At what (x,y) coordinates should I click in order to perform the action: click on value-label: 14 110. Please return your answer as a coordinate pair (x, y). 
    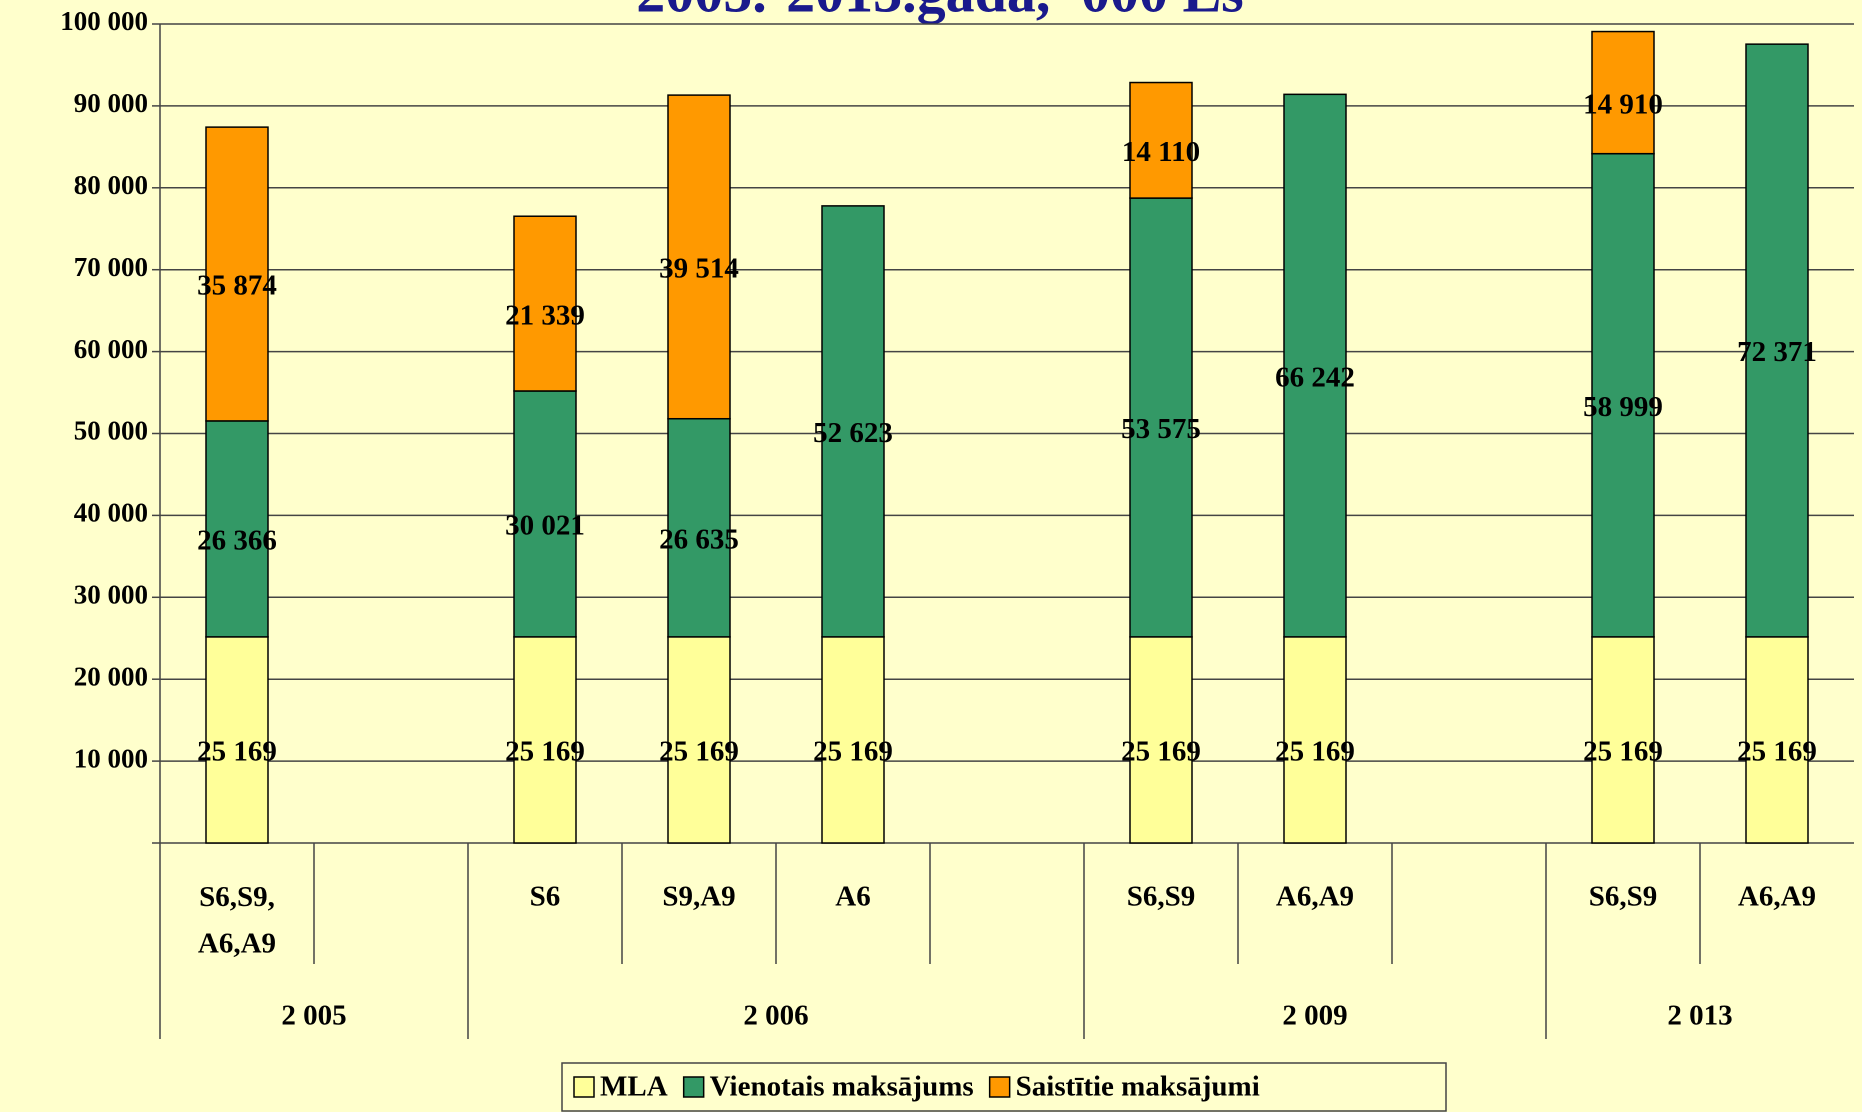
    Looking at the image, I should click on (1161, 152).